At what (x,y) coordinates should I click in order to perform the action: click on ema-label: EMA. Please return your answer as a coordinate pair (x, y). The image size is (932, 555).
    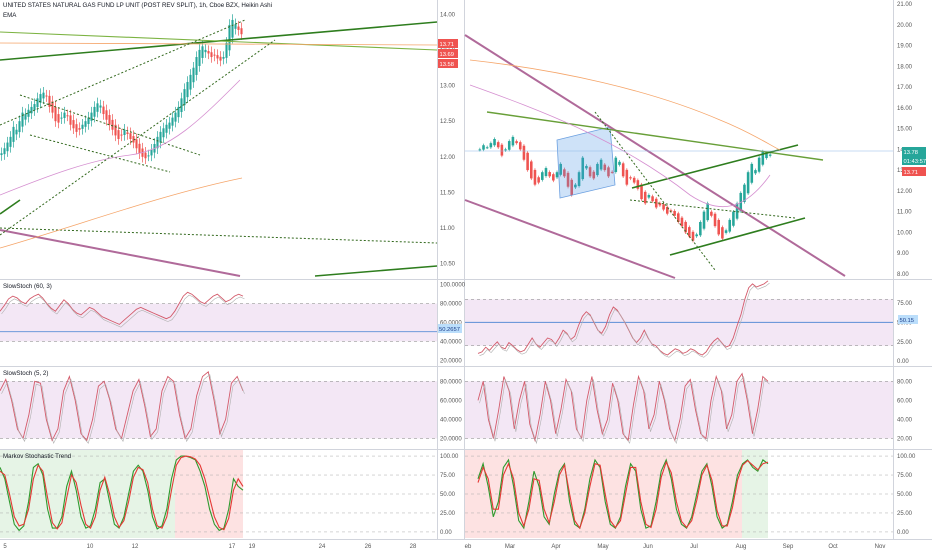
    Looking at the image, I should click on (10, 15).